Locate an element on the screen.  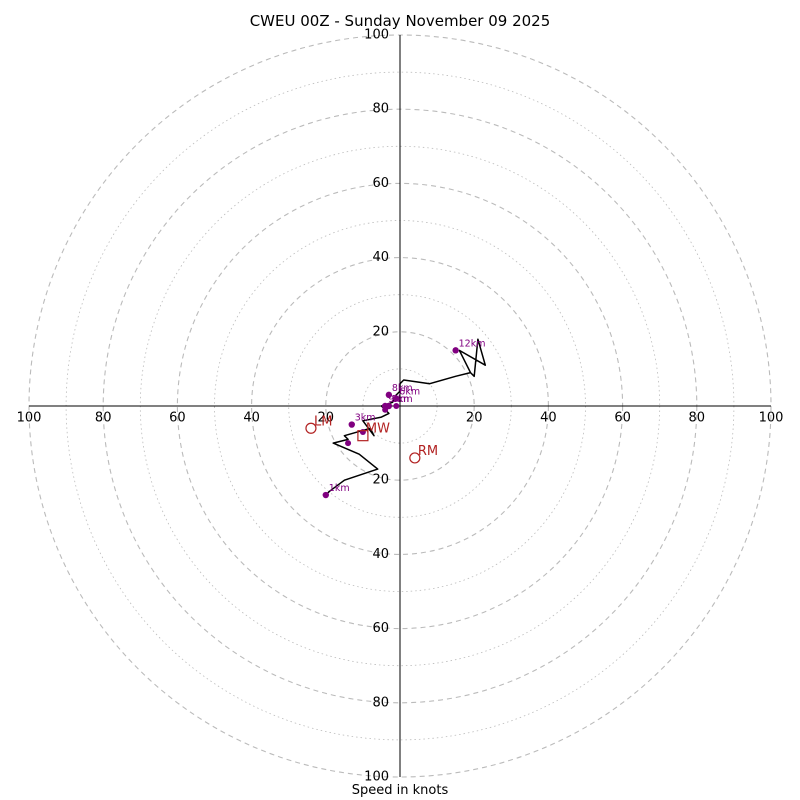
height-marker-label-9km: 9km is located at coordinates (398, 399).